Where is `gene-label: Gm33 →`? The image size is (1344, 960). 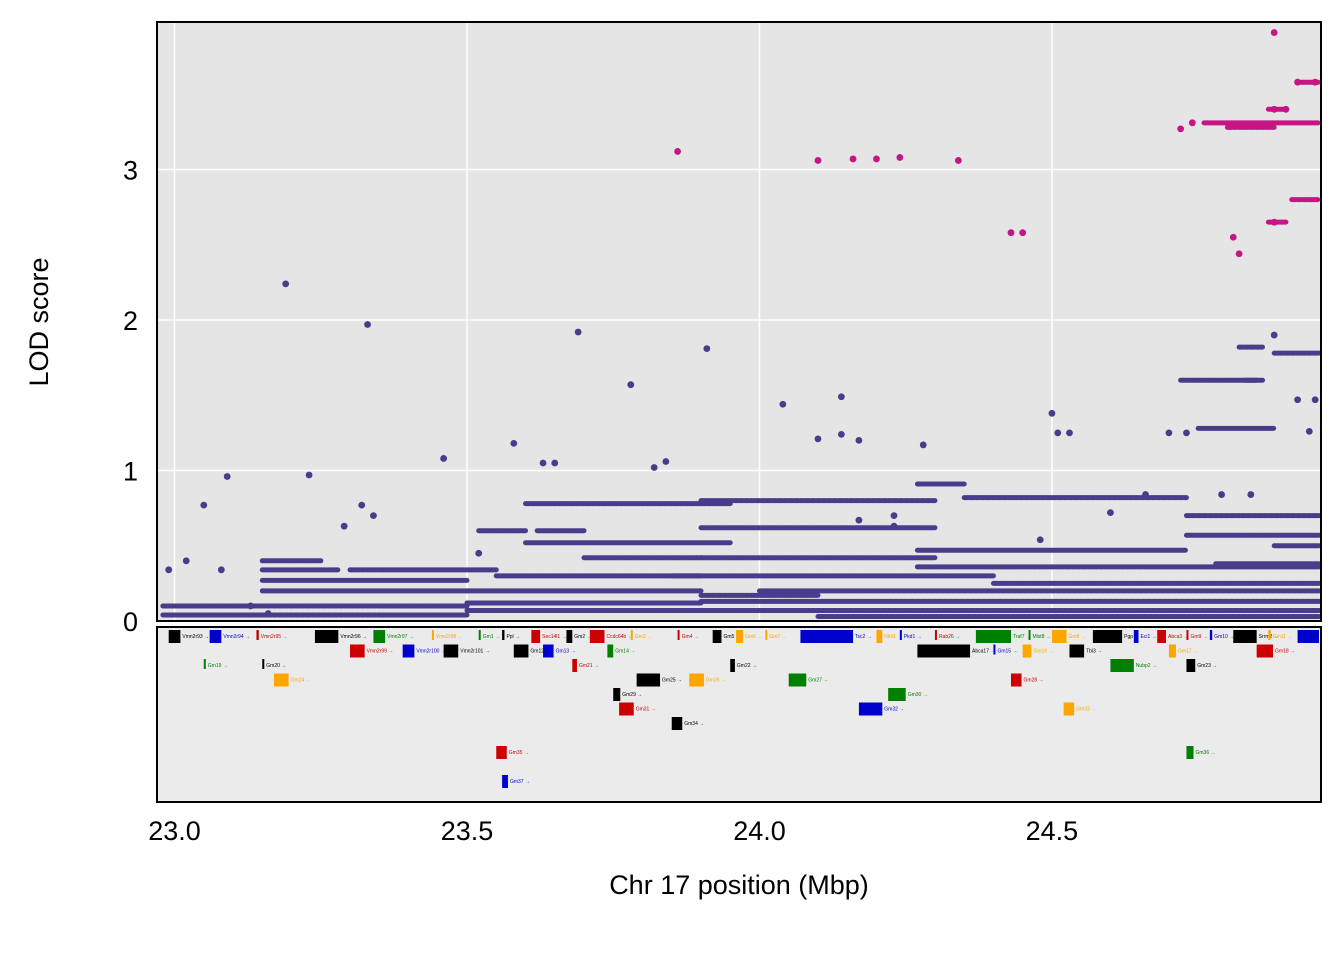 gene-label: Gm33 → is located at coordinates (1086, 710).